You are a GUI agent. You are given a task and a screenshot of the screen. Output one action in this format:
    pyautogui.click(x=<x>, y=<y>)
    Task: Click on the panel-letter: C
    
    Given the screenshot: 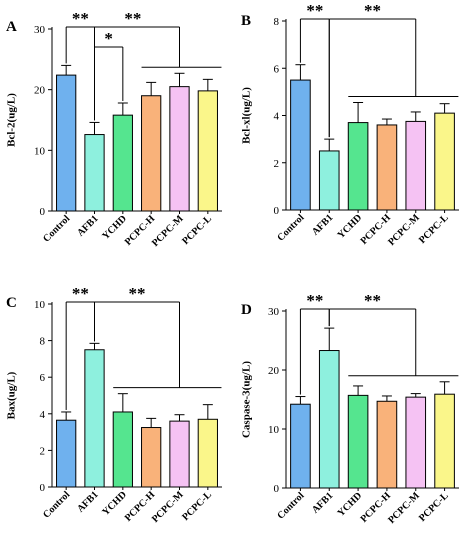 What is the action you would take?
    pyautogui.click(x=11, y=303)
    